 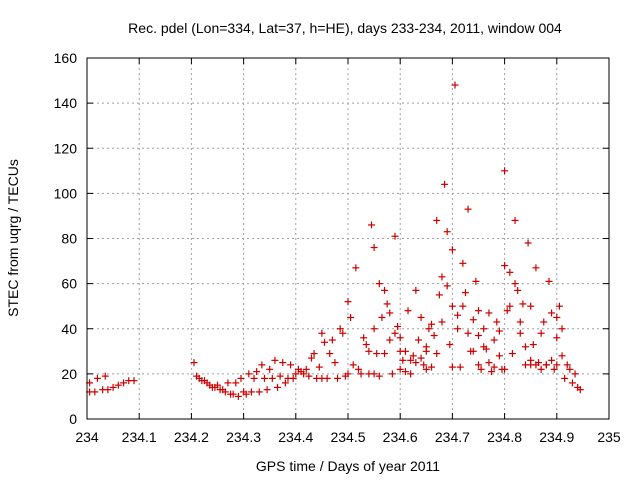 I want to click on y-tick-label: 140, so click(x=66, y=103).